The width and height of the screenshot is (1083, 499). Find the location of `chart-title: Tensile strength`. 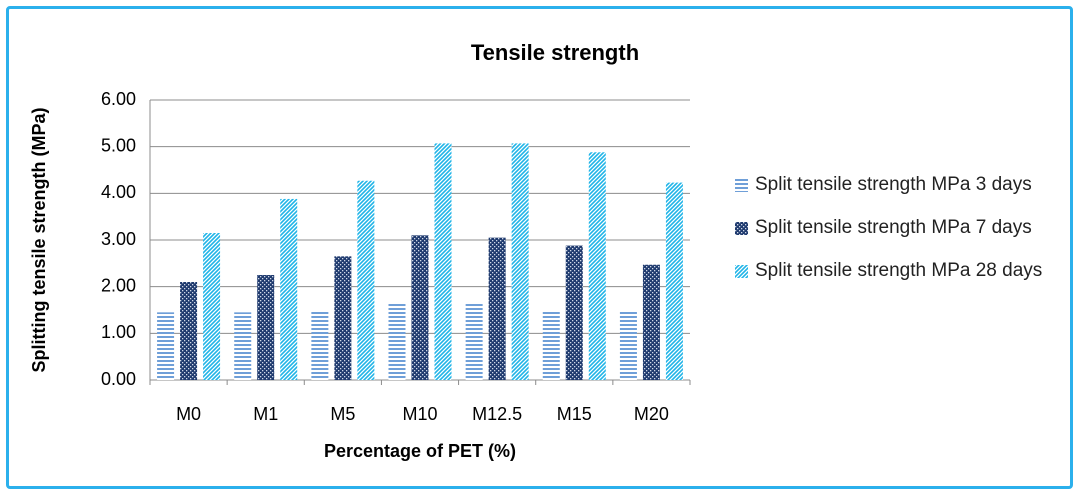

chart-title: Tensile strength is located at coordinates (555, 52).